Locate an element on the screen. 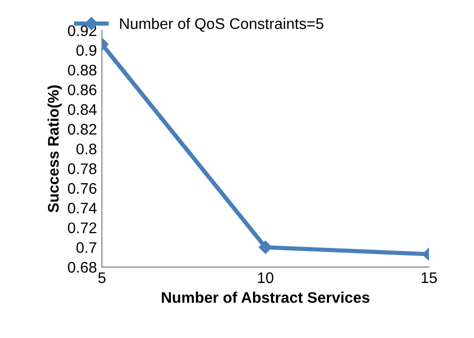  x-tick-label: 5 is located at coordinates (102, 278).